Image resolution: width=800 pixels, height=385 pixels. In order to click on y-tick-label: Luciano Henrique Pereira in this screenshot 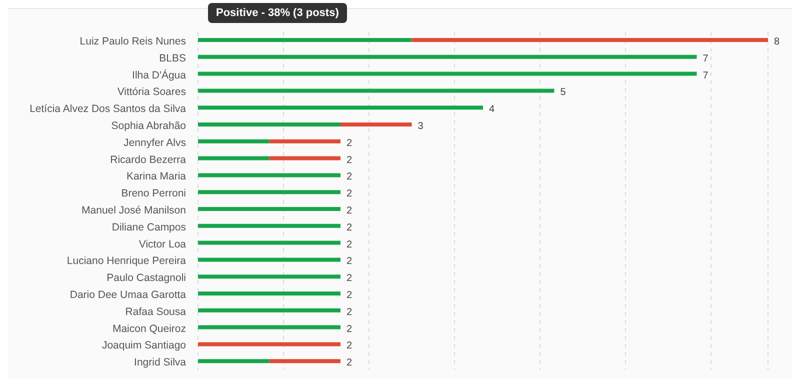, I will do `click(126, 261)`.